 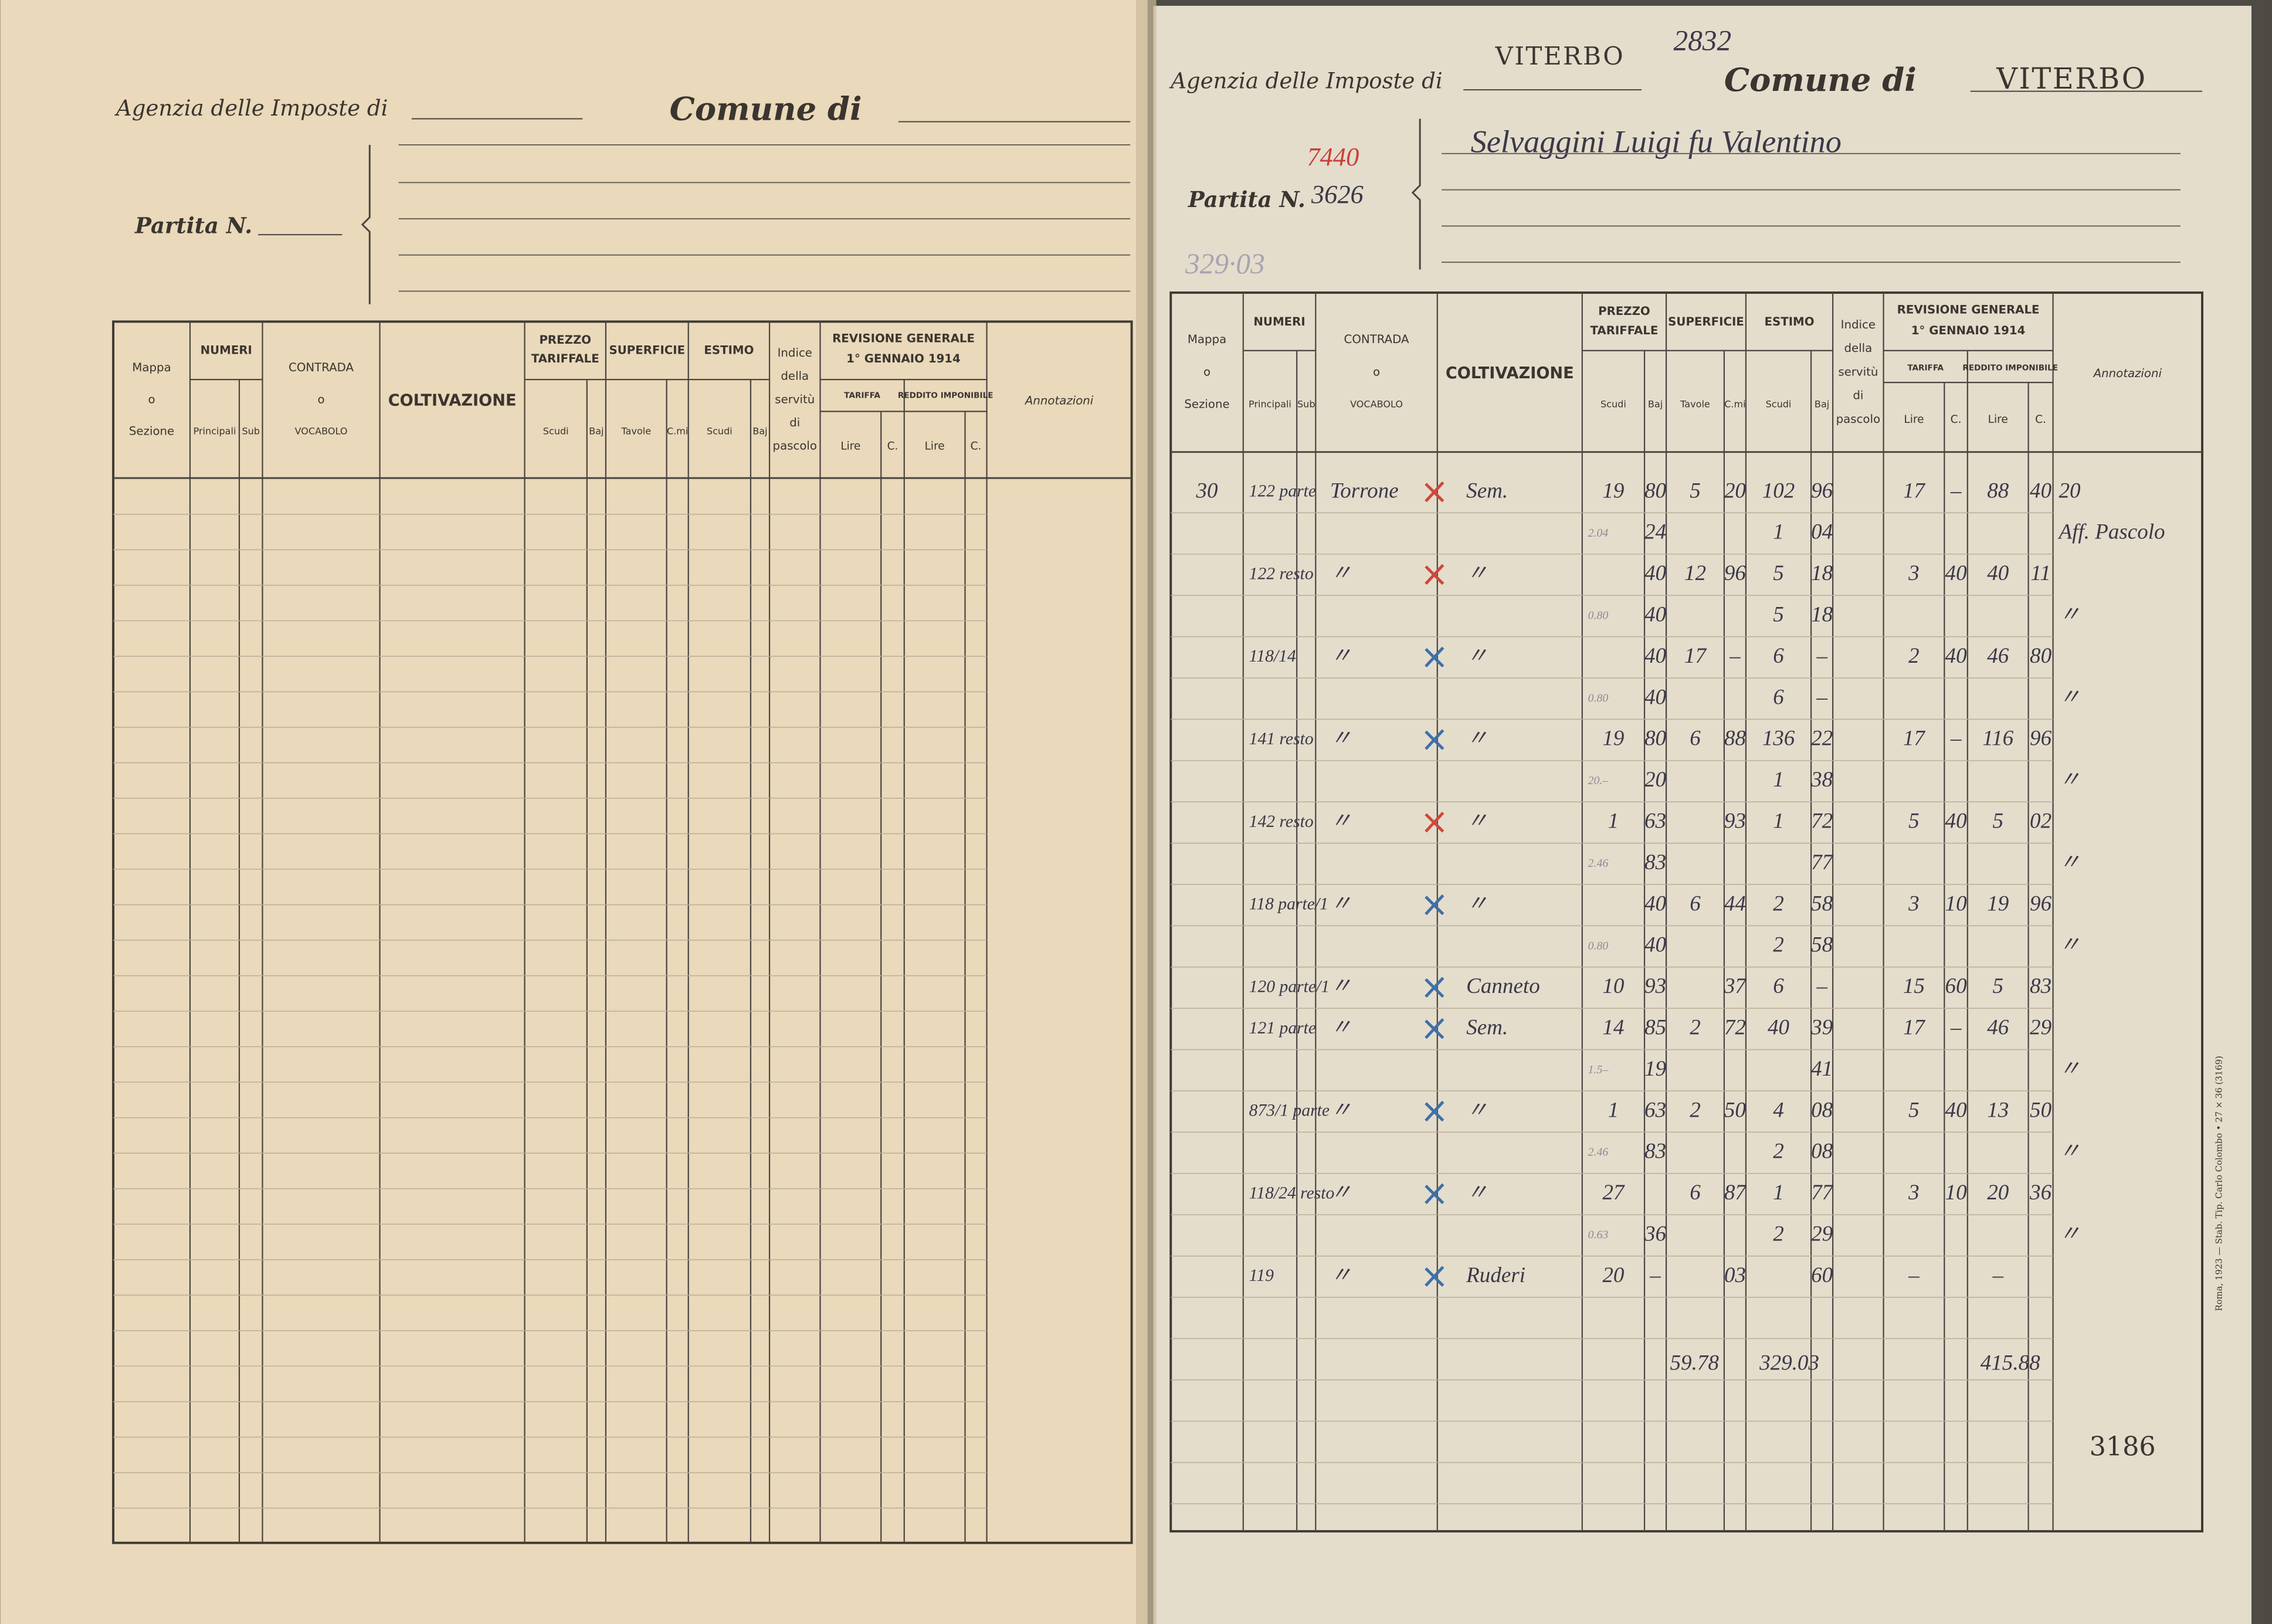 What do you see at coordinates (1914, 1275) in the screenshot?
I see `entry-tl: –` at bounding box center [1914, 1275].